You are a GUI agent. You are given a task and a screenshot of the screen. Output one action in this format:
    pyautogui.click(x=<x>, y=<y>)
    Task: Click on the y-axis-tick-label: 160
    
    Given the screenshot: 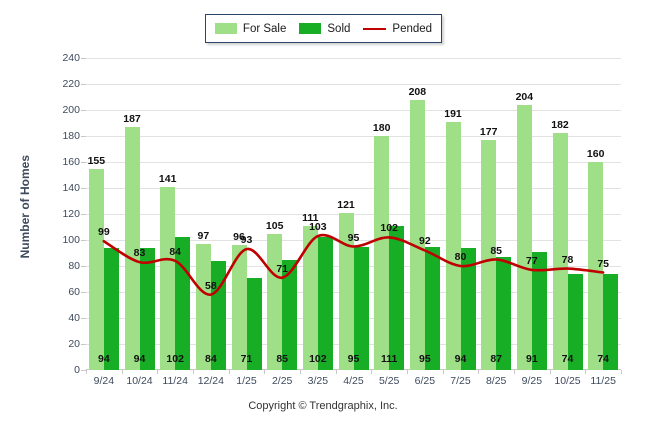 What is the action you would take?
    pyautogui.click(x=71, y=162)
    